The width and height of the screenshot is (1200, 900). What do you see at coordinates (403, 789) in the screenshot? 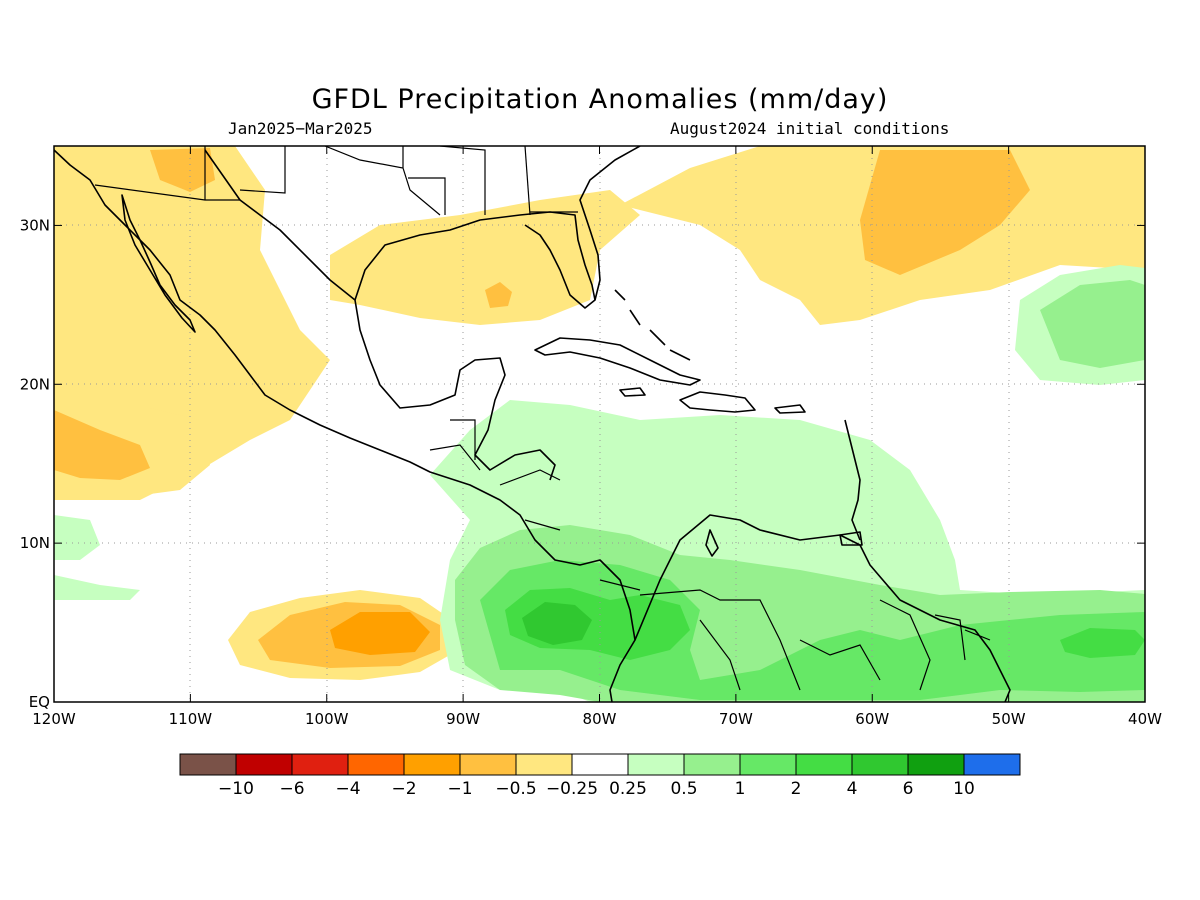
I see `colorbar-label: −2` at bounding box center [403, 789].